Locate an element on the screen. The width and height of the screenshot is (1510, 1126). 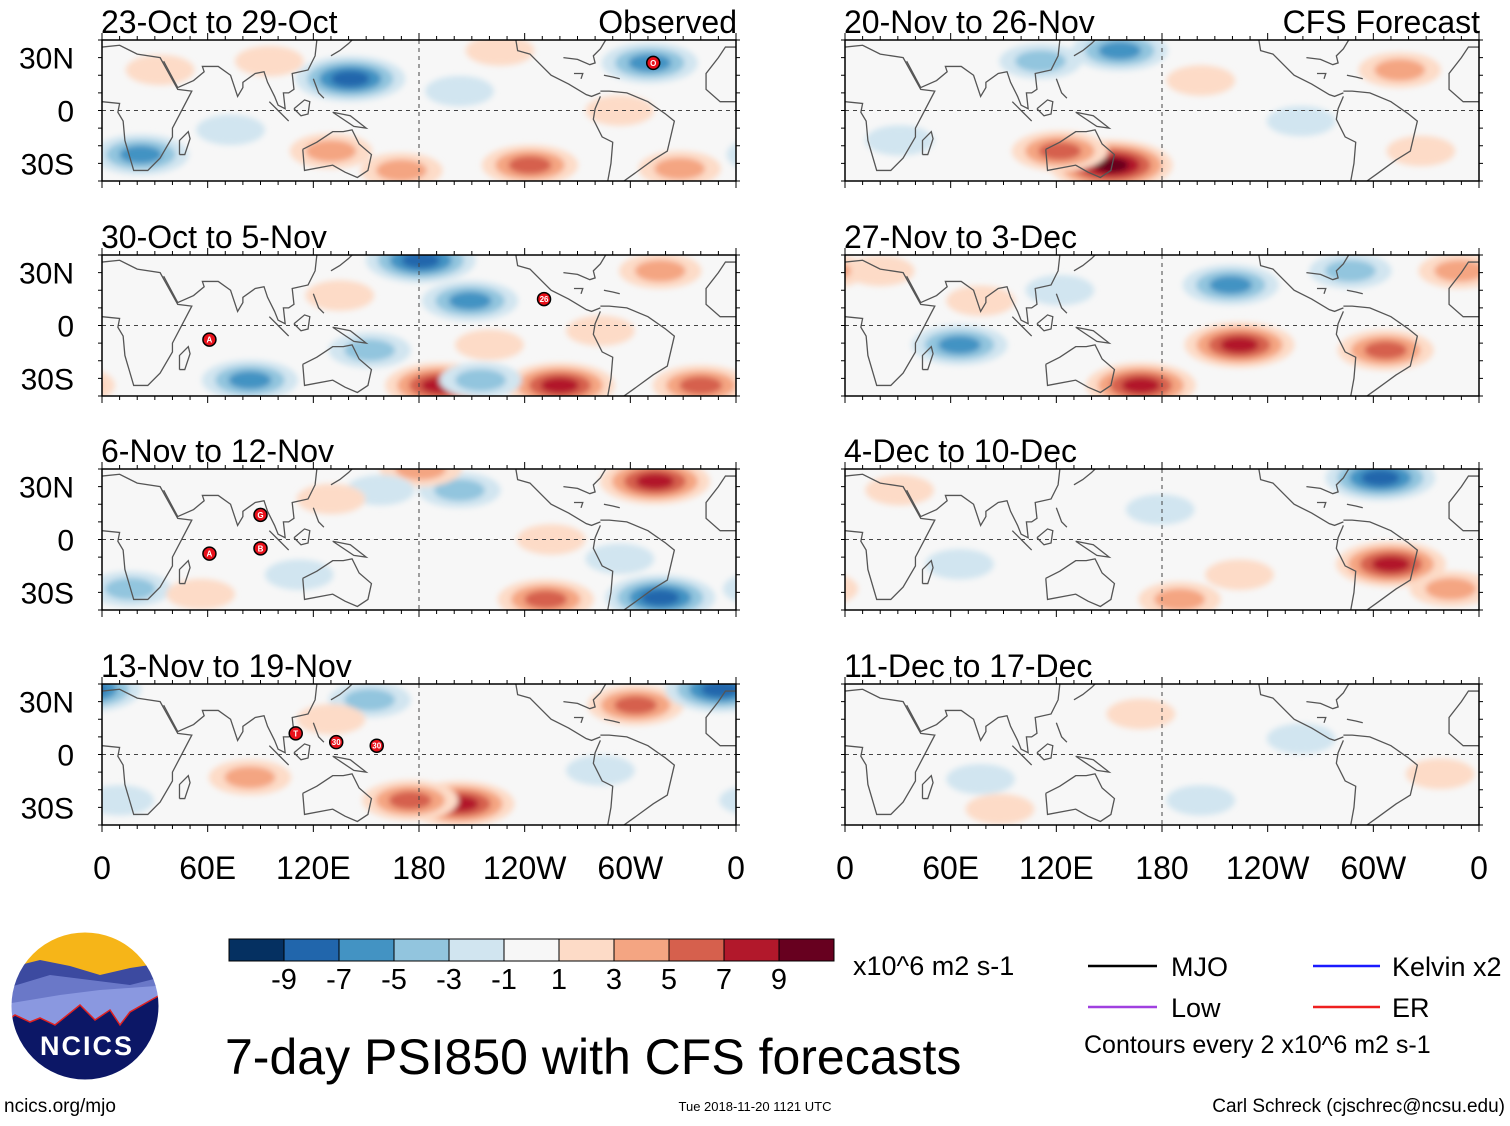
logo-text: NCICS is located at coordinates (87, 1046).